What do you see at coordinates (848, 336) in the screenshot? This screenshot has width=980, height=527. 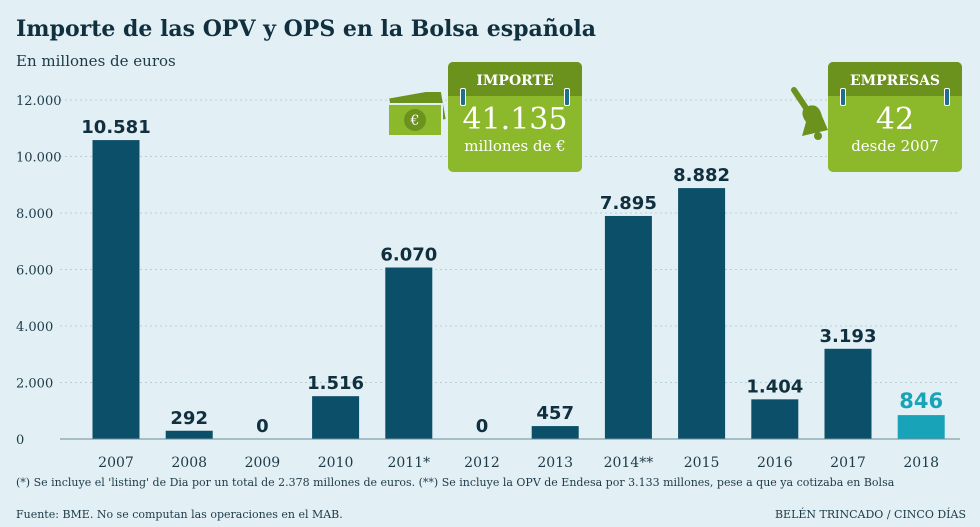 I see `value-label: 3.193` at bounding box center [848, 336].